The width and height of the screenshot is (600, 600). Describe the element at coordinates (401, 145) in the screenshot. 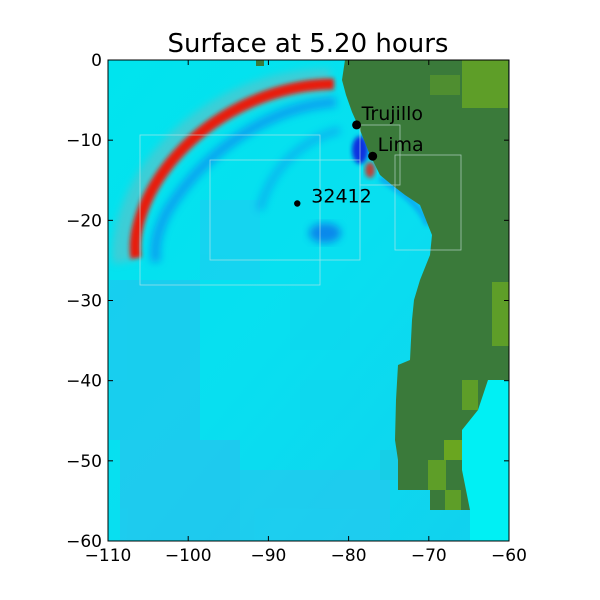

I see `location-label: Lima` at that location.